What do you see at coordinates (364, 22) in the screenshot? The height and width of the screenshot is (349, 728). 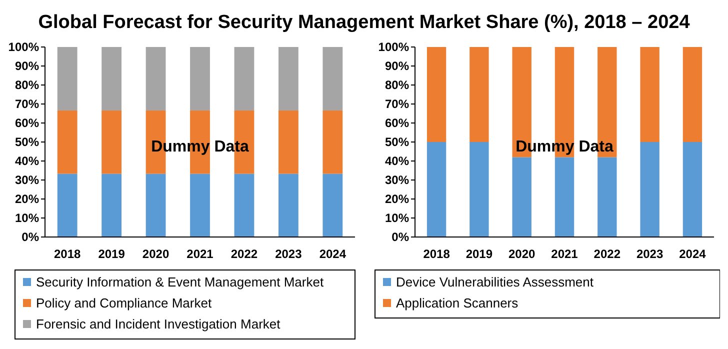 I see `chart-title: Global Forecast for Security Management Market Share (%), 2018 – 2024` at bounding box center [364, 22].